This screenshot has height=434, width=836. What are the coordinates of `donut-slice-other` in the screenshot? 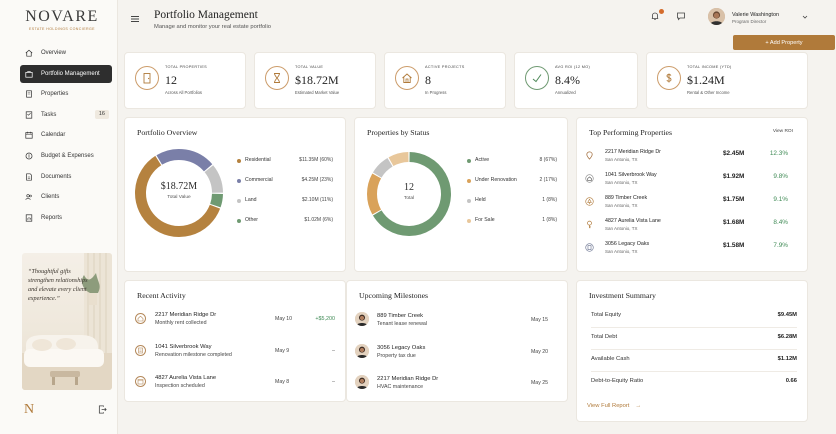 It's located at (216, 200).